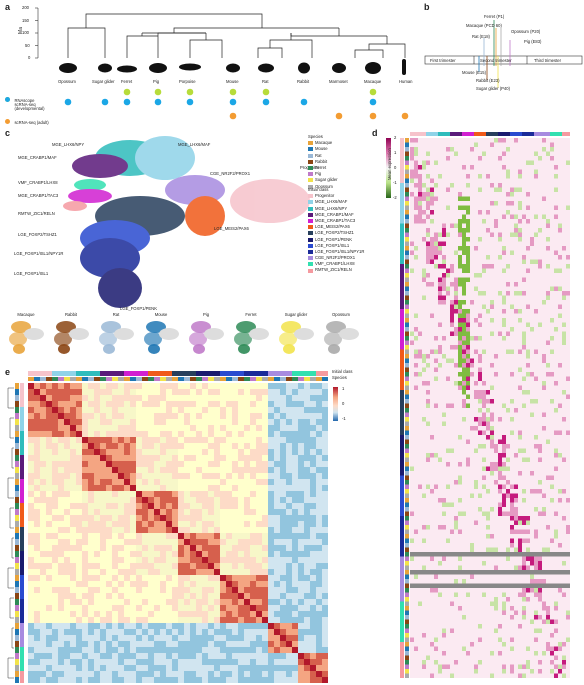 The image size is (584, 685). What do you see at coordinates (29, 106) in the screenshot?
I see `method-label: scRNA-seq (developmental)` at bounding box center [29, 106].